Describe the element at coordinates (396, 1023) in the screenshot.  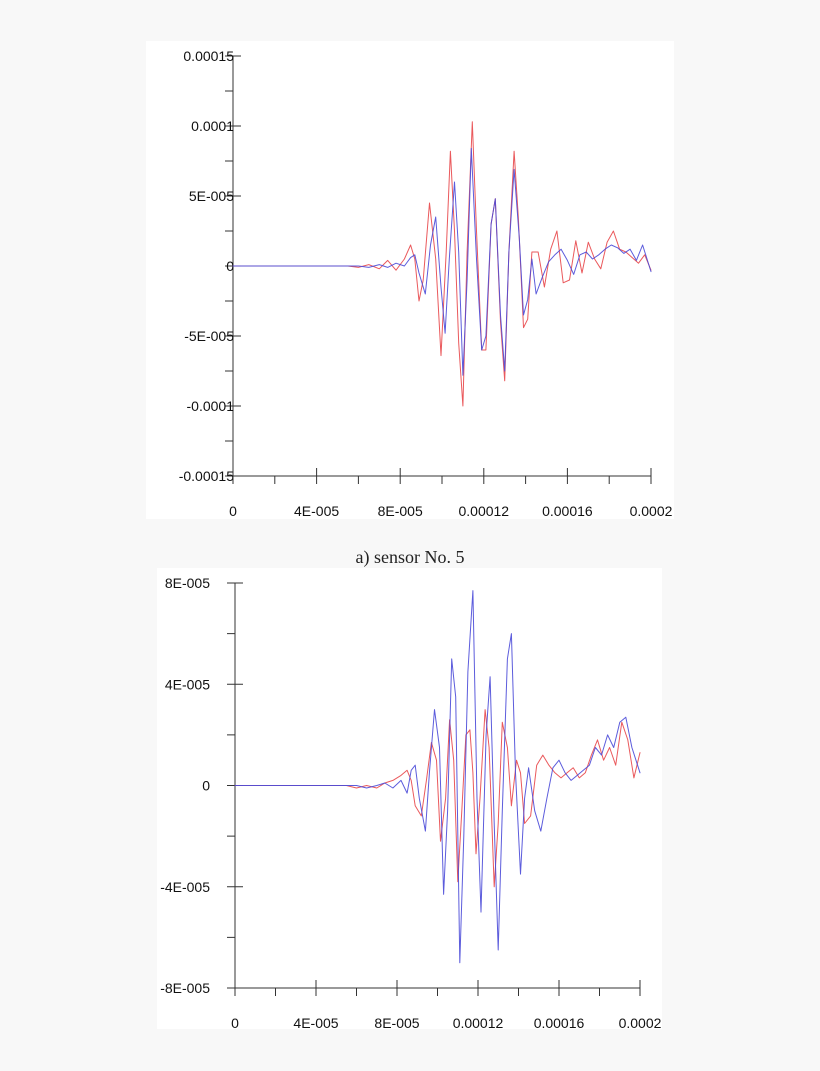
I see `chart-b-x-tick-label: 8E-005` at that location.